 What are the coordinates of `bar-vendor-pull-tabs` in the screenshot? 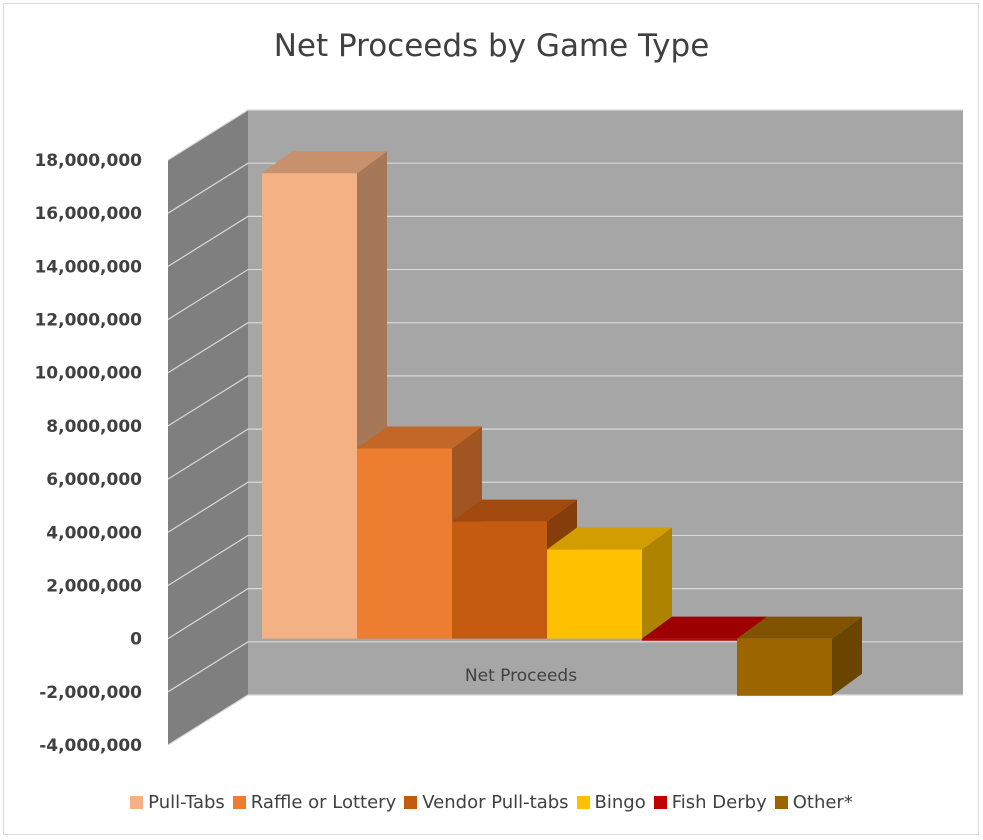 It's located at (499, 580).